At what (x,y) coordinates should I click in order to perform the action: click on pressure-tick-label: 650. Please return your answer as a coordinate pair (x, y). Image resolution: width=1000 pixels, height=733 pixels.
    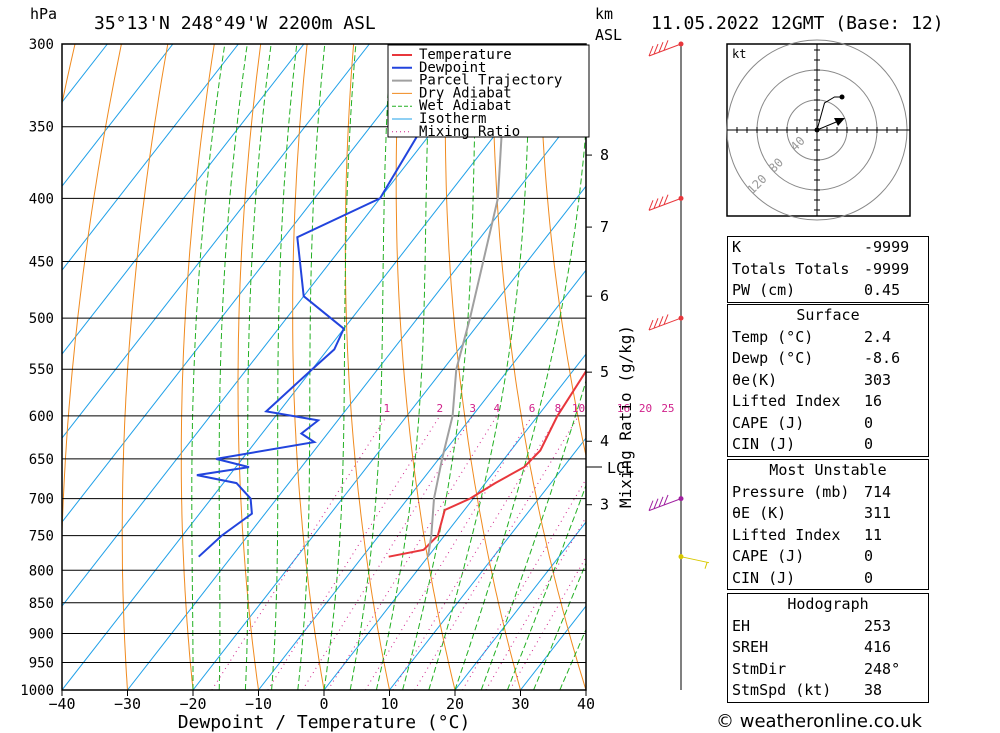
    Looking at the image, I should click on (41, 460).